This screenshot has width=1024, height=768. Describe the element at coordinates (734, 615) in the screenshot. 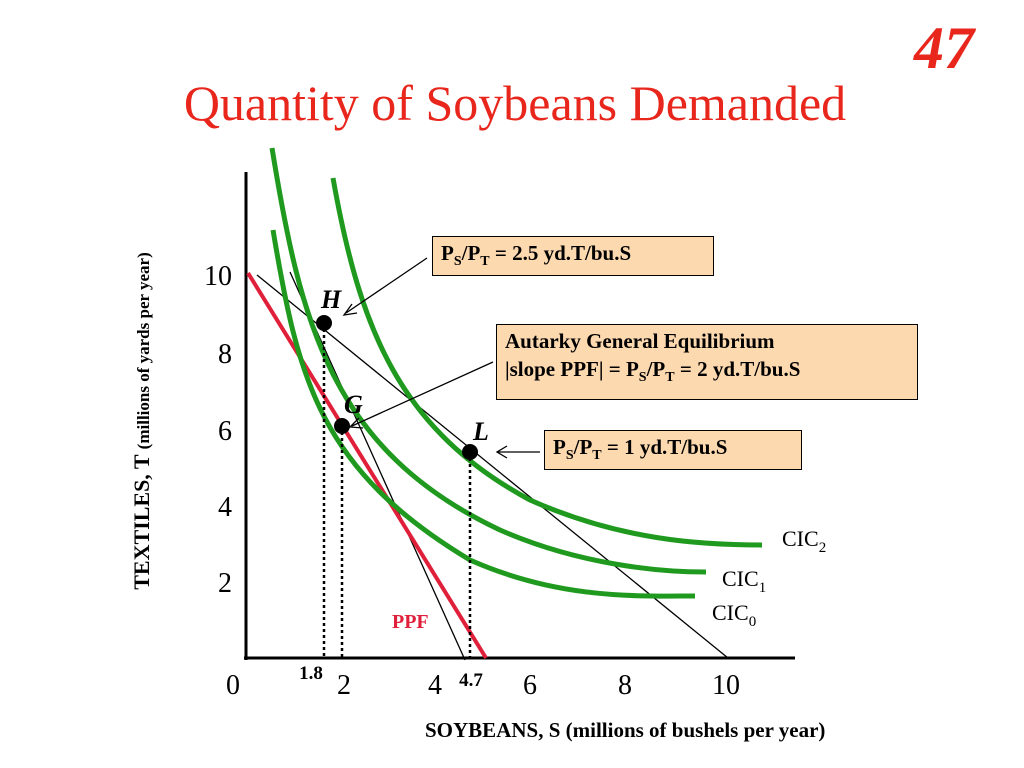

I see `cic0-label: CIC0` at that location.